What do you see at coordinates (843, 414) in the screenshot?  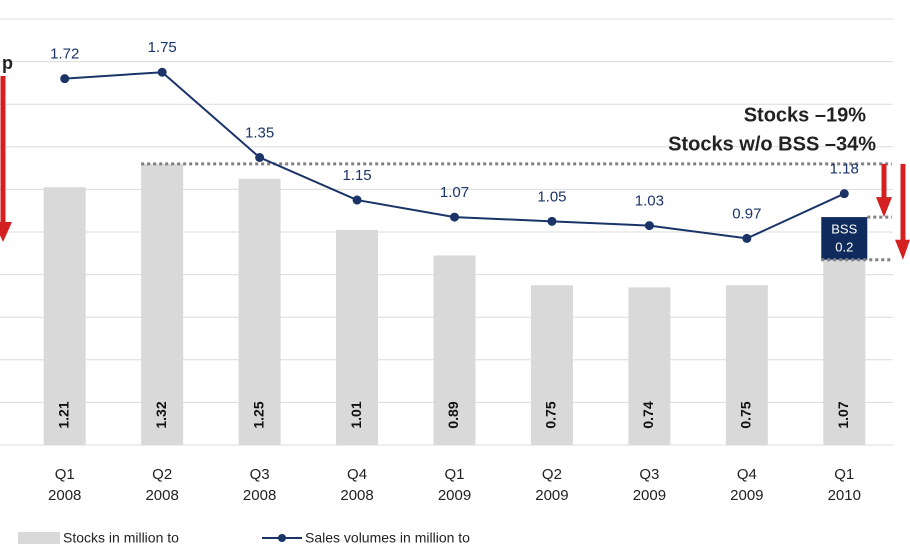 I see `bar-value-label: 1.07` at bounding box center [843, 414].